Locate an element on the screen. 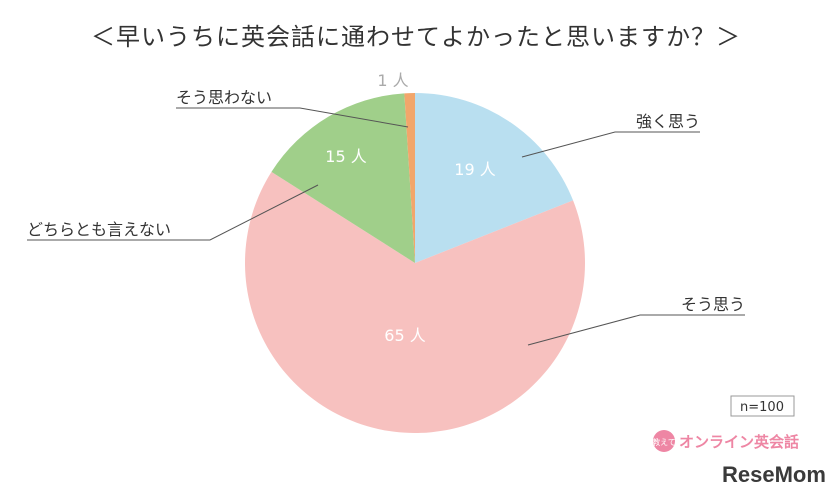  watermark-logo: ReseMom is located at coordinates (774, 474).